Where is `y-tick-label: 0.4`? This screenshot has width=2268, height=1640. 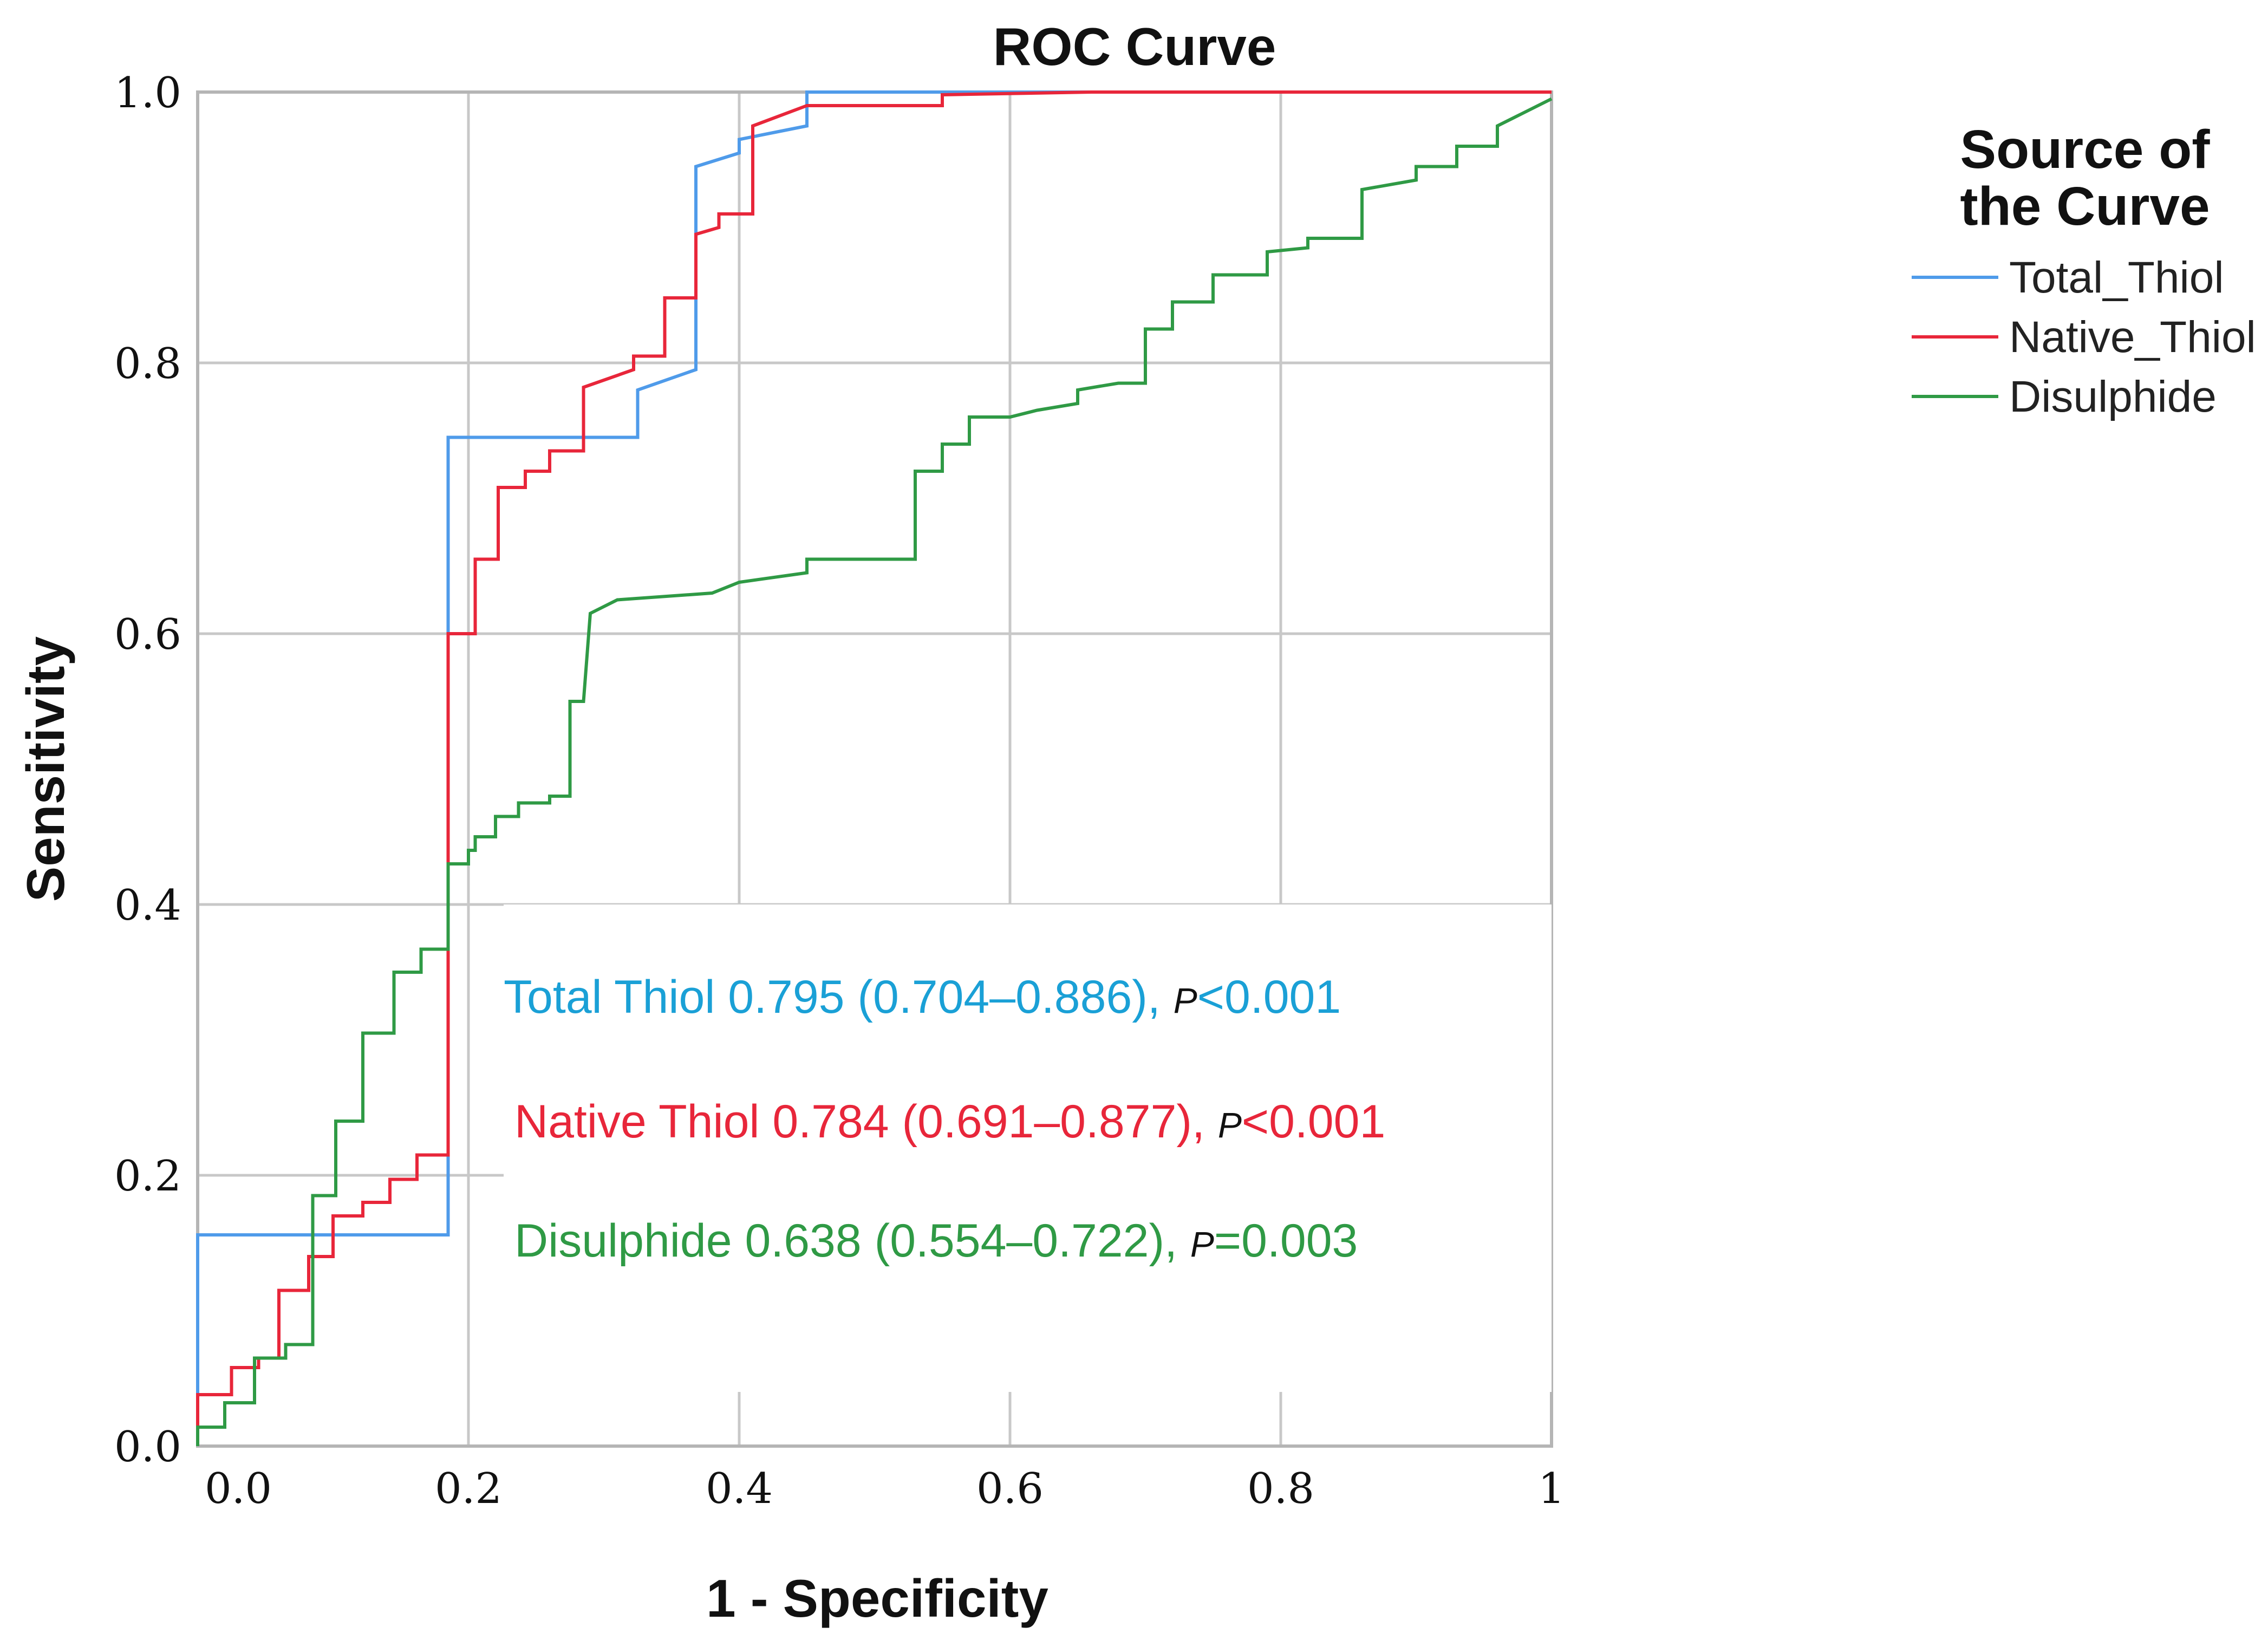
y-tick-label: 0.4 is located at coordinates (147, 905).